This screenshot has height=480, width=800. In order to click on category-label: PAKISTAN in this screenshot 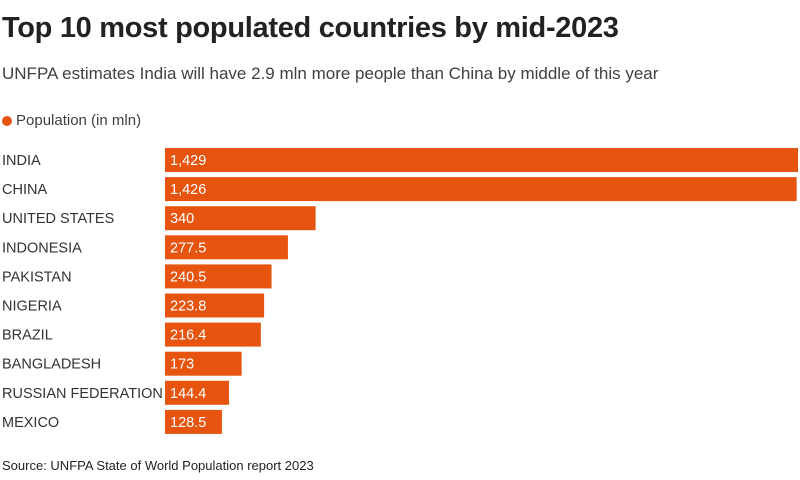, I will do `click(37, 277)`.